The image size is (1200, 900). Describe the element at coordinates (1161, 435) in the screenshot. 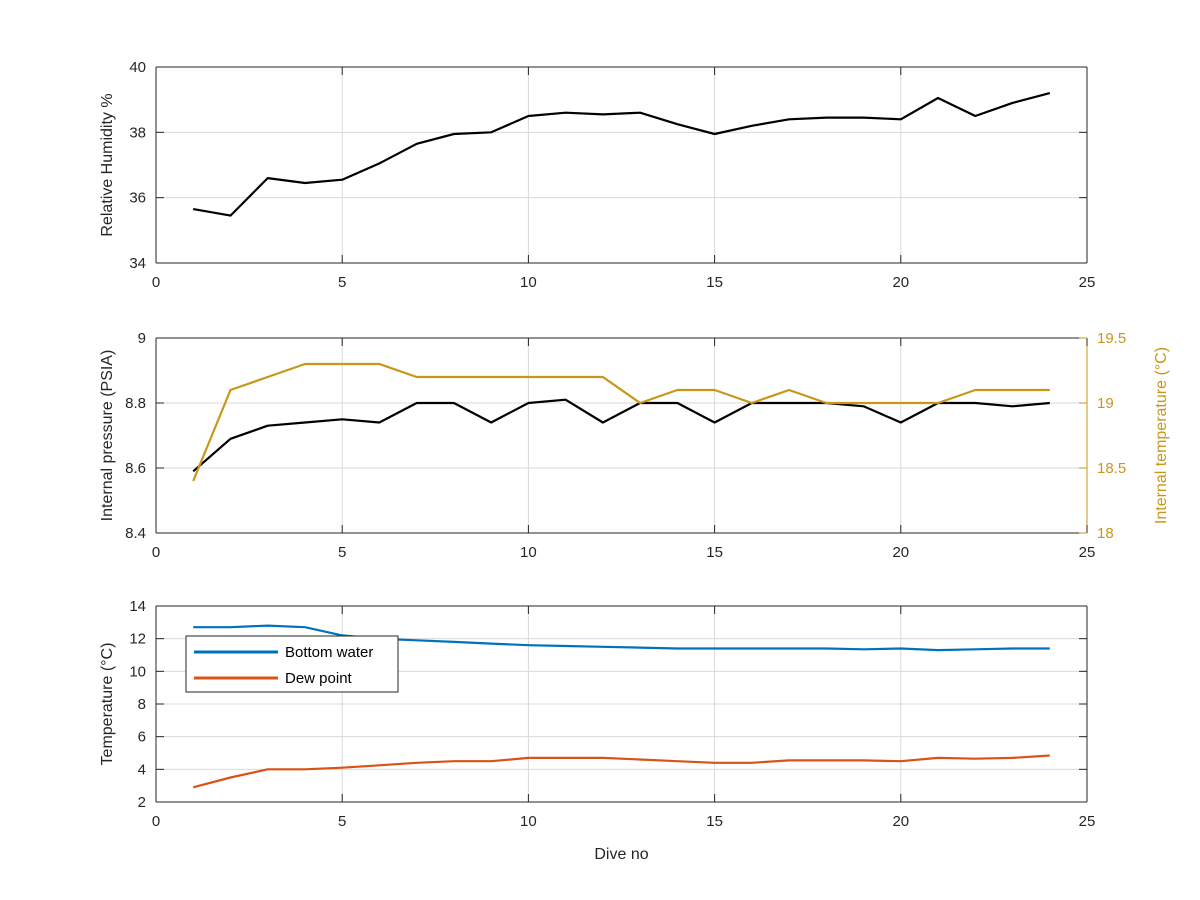

I see `y-axis-label-right: Internal temperature (°C)` at that location.